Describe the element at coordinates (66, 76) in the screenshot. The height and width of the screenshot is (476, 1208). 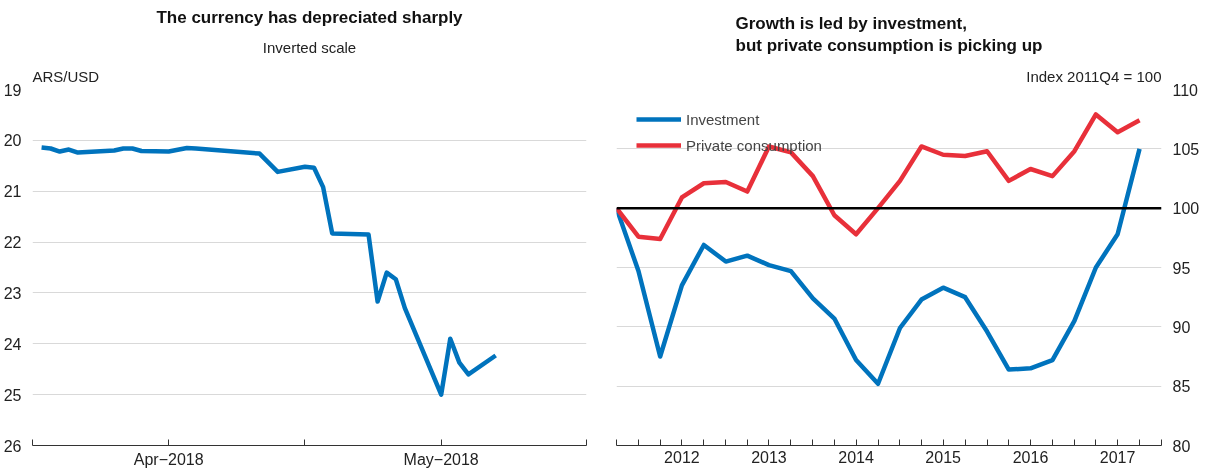
I see `y-axis-title: ARS/USD` at that location.